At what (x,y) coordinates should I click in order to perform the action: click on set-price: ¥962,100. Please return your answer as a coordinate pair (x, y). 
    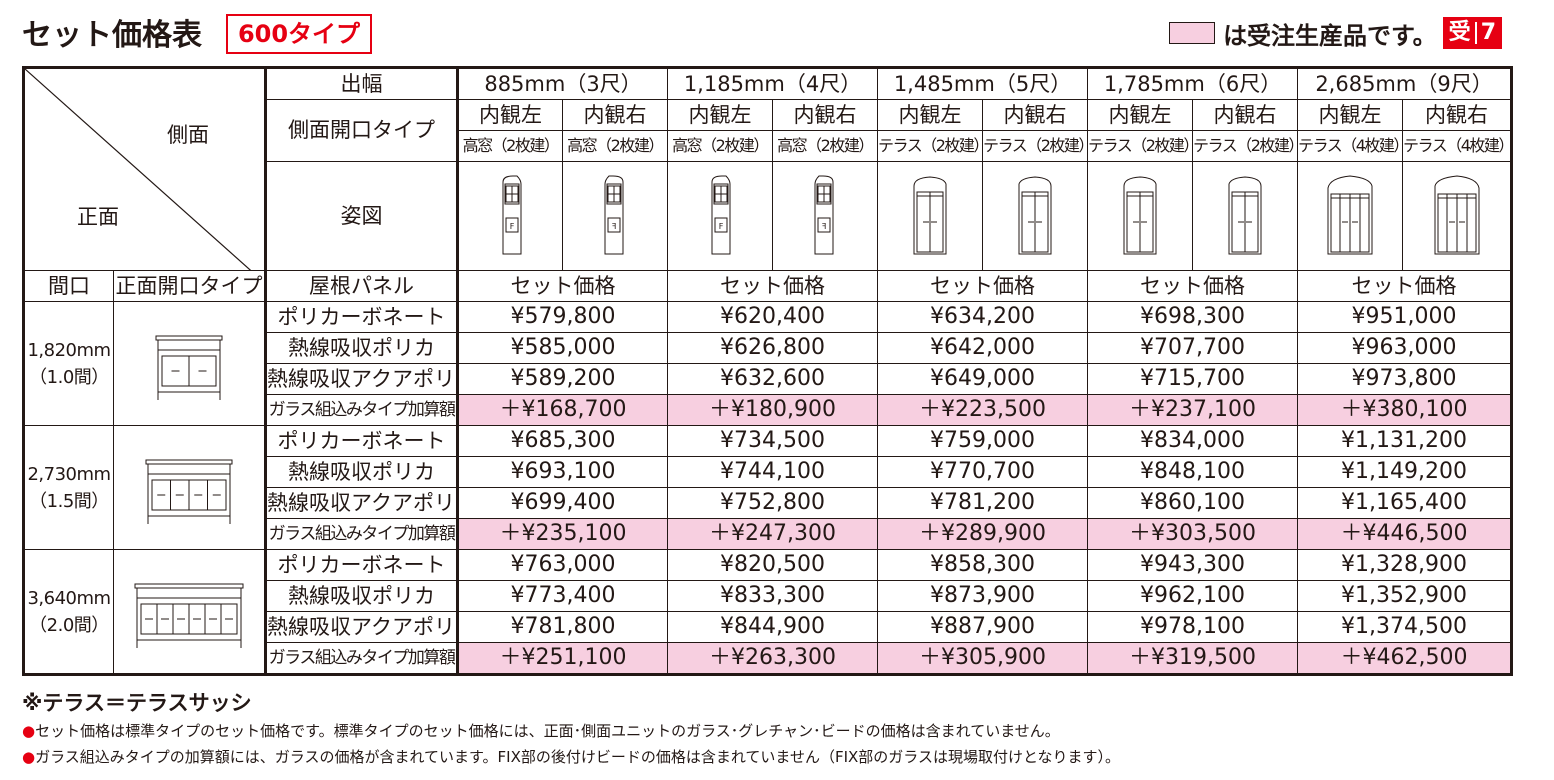
    Looking at the image, I should click on (1193, 596).